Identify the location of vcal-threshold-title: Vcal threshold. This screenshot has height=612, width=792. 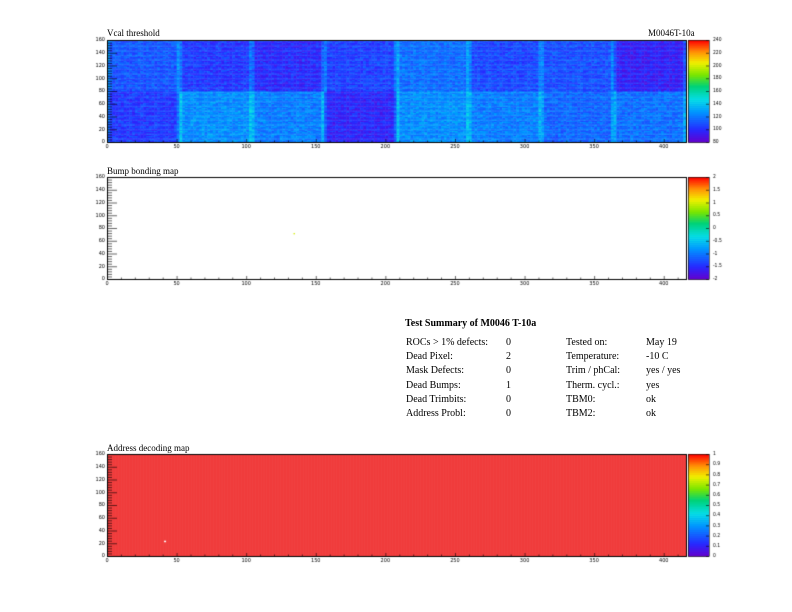
(133, 33).